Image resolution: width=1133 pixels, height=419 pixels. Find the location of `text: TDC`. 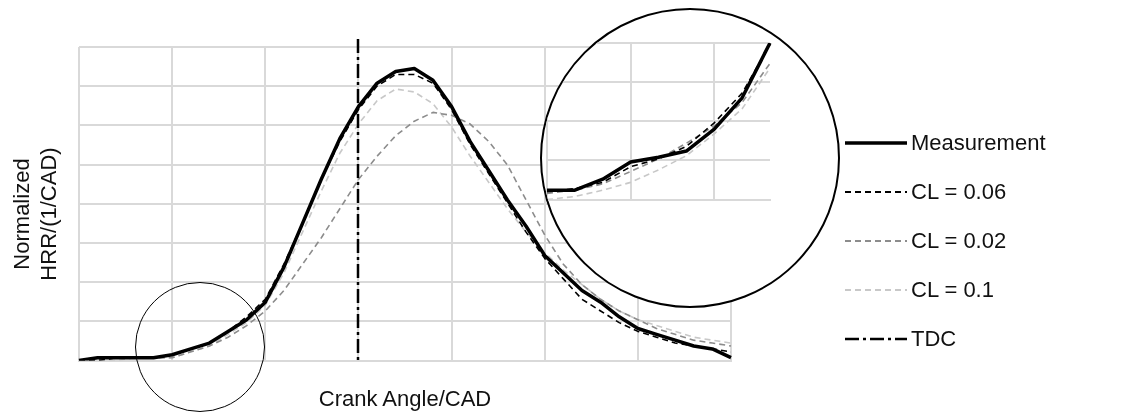

text: TDC is located at coordinates (934, 338).